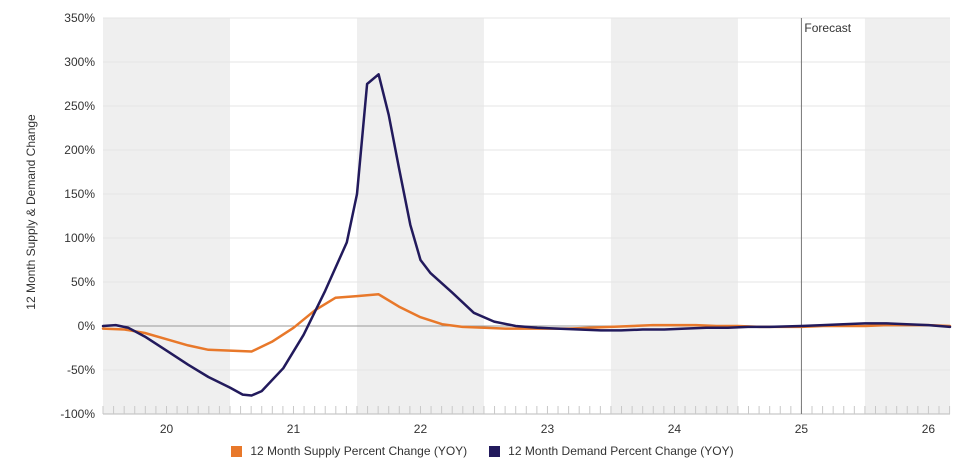 Image resolution: width=965 pixels, height=460 pixels. What do you see at coordinates (526, 323) in the screenshot?
I see `series-line-supply` at bounding box center [526, 323].